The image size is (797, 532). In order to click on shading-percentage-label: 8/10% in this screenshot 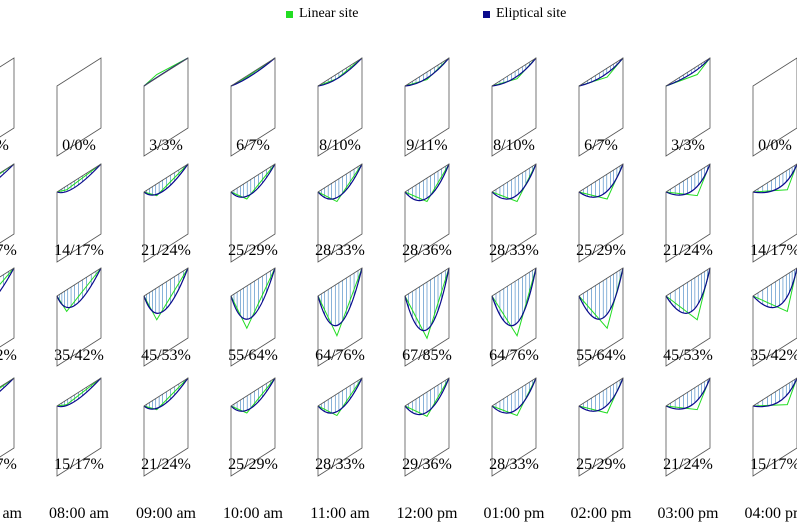, I will do `click(340, 145)`.